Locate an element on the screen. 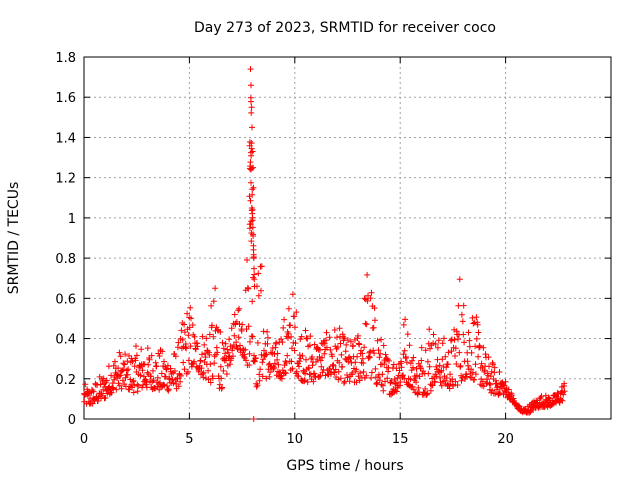 The height and width of the screenshot is (480, 640). x-axis-label: GPS time / hours is located at coordinates (344, 466).